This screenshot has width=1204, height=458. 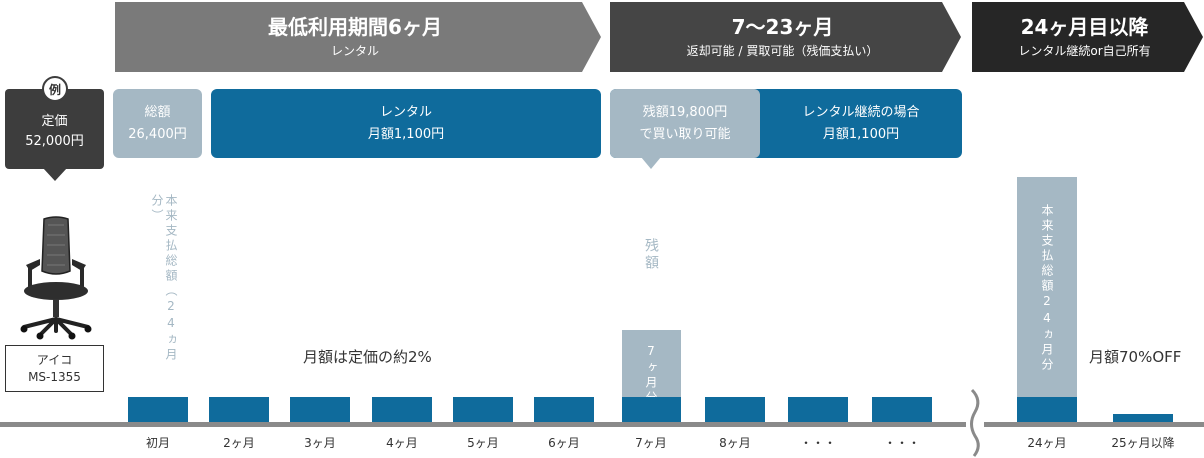 What do you see at coordinates (685, 134) in the screenshot?
I see `residual-box-value: で買い取り可能` at bounding box center [685, 134].